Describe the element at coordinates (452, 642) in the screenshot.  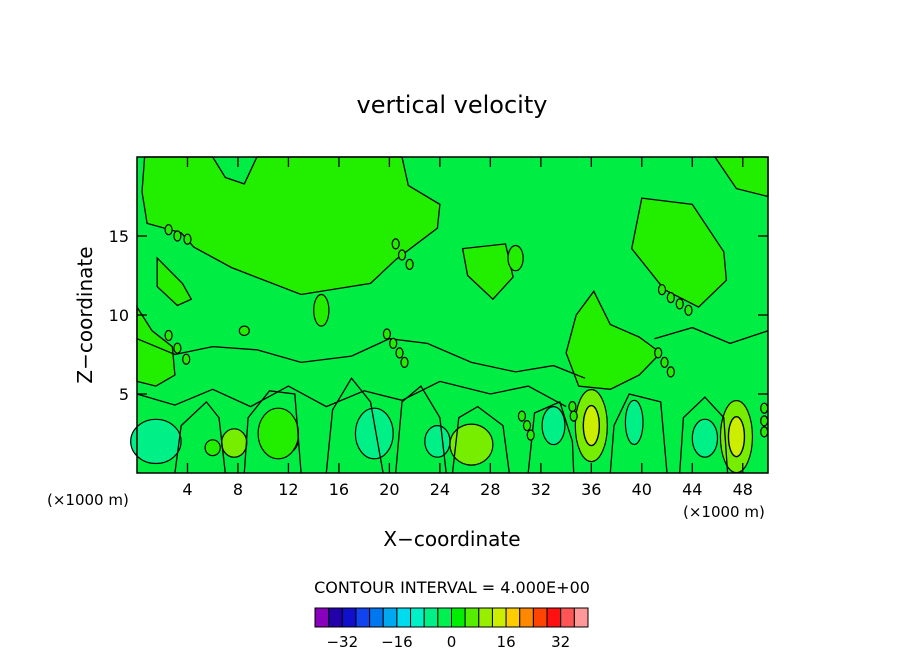
I see `colorbar-tick-label-3: 0` at that location.